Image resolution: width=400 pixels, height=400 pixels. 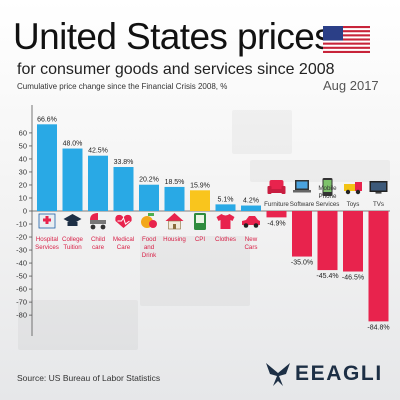 What do you see at coordinates (276, 204) in the screenshot?
I see `category-label: Furniture` at bounding box center [276, 204].